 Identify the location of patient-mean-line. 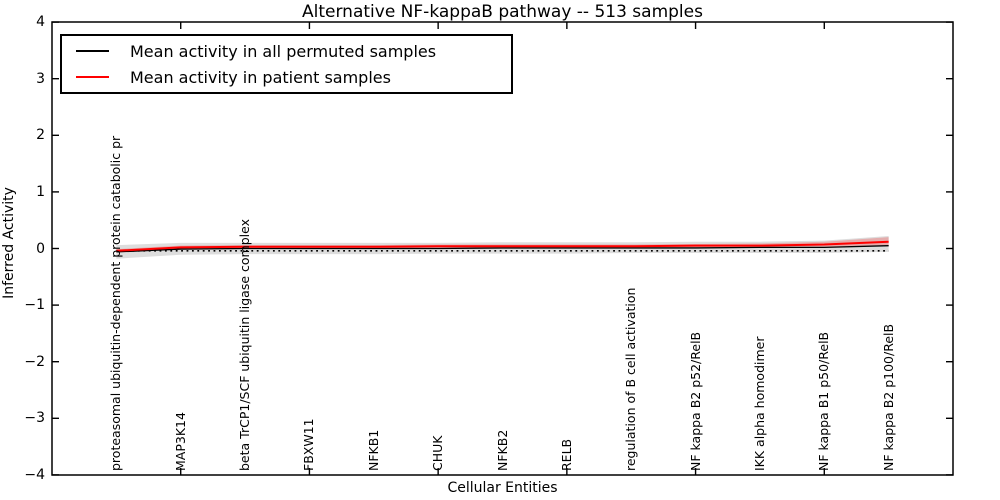
(502, 246).